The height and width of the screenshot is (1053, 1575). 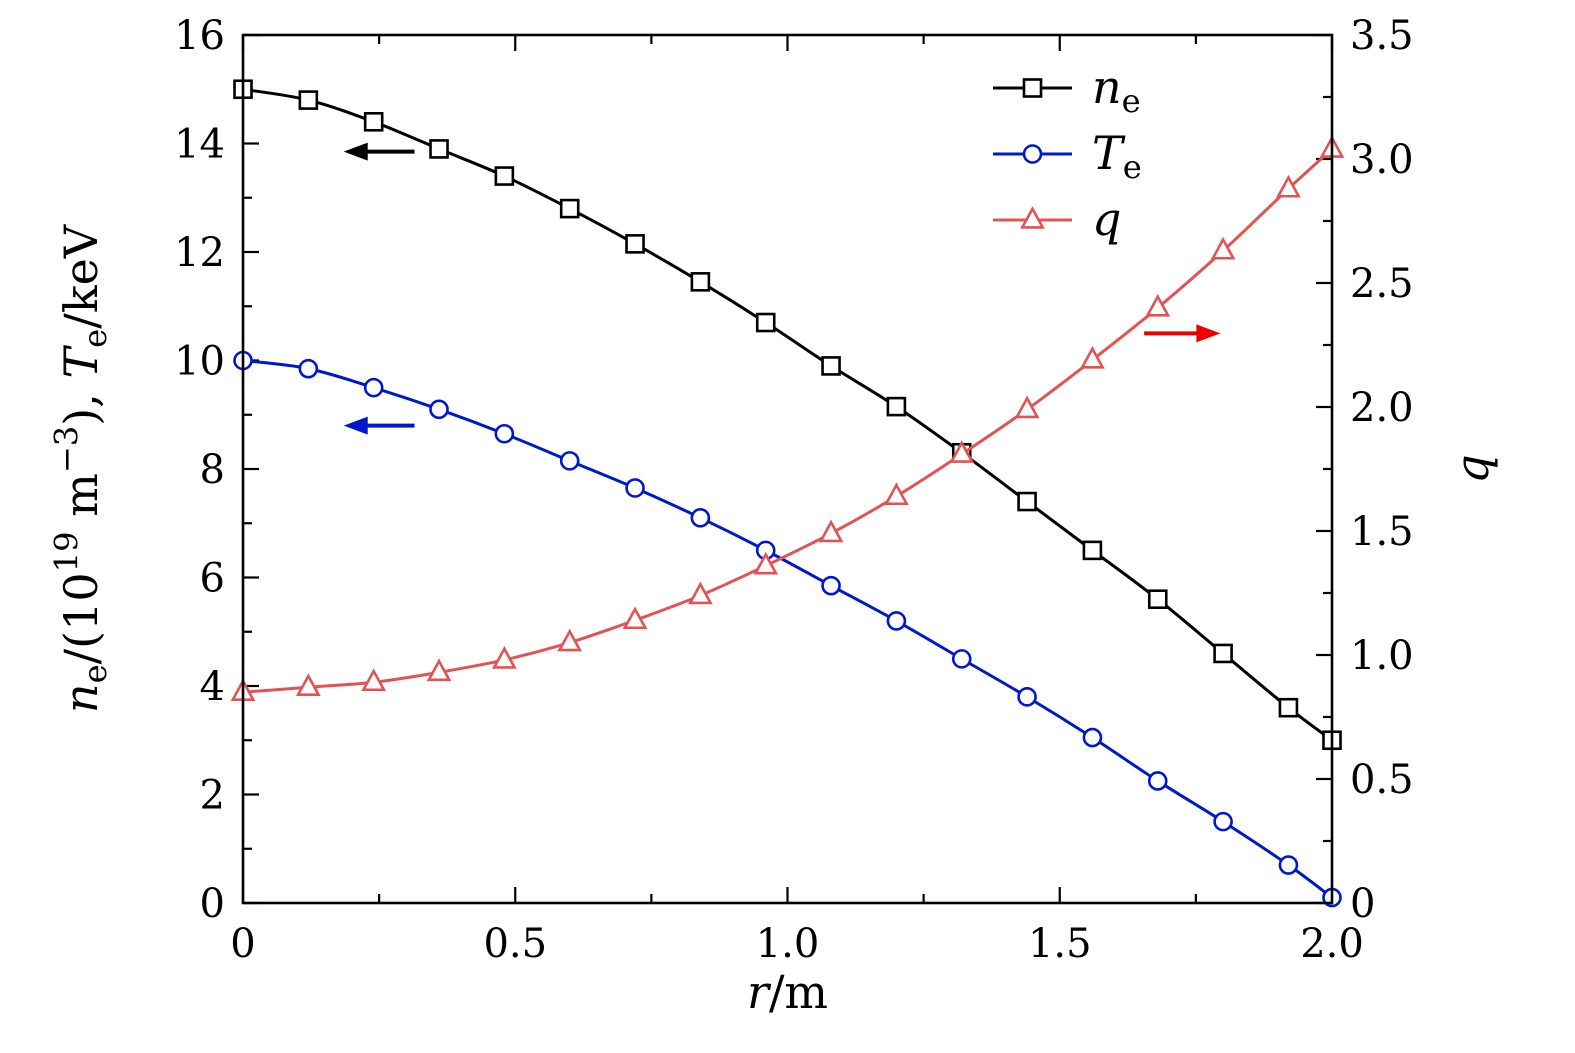 What do you see at coordinates (1362, 904) in the screenshot?
I see `y-right-tick-label: 0` at bounding box center [1362, 904].